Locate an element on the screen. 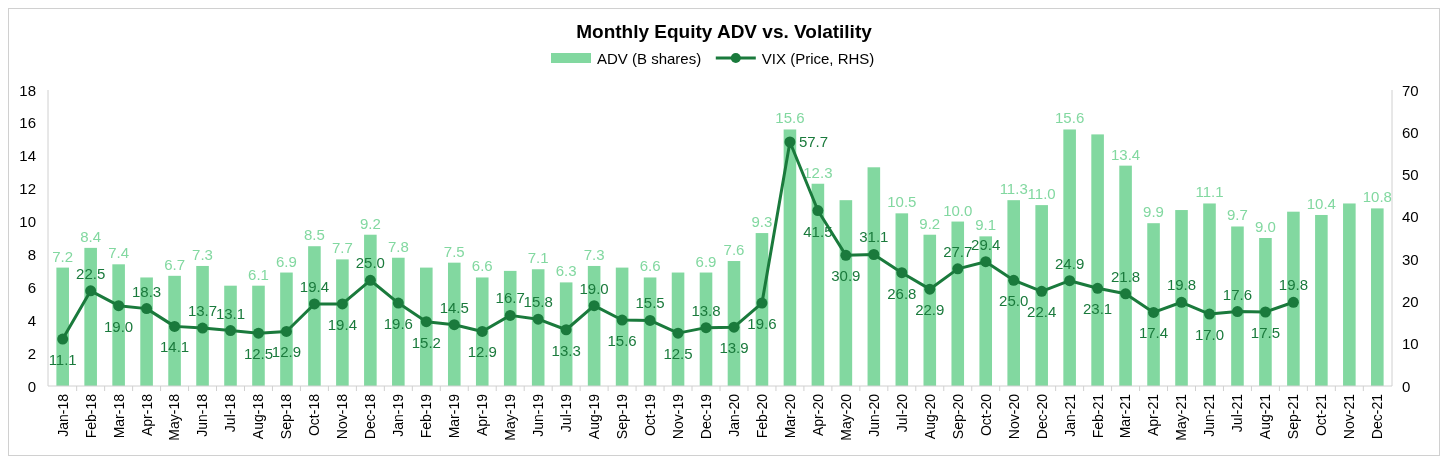  data-label: 15.8 is located at coordinates (538, 302).